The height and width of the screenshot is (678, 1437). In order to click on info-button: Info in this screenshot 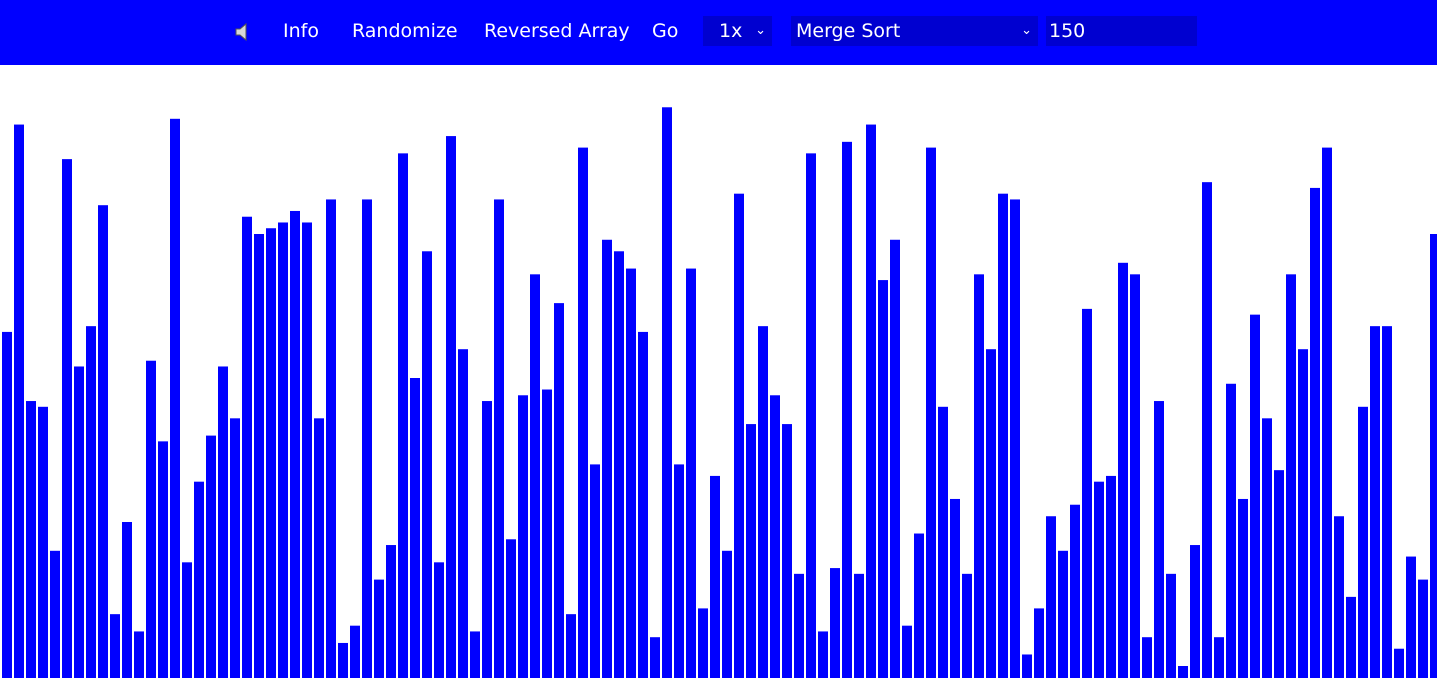, I will do `click(301, 31)`.